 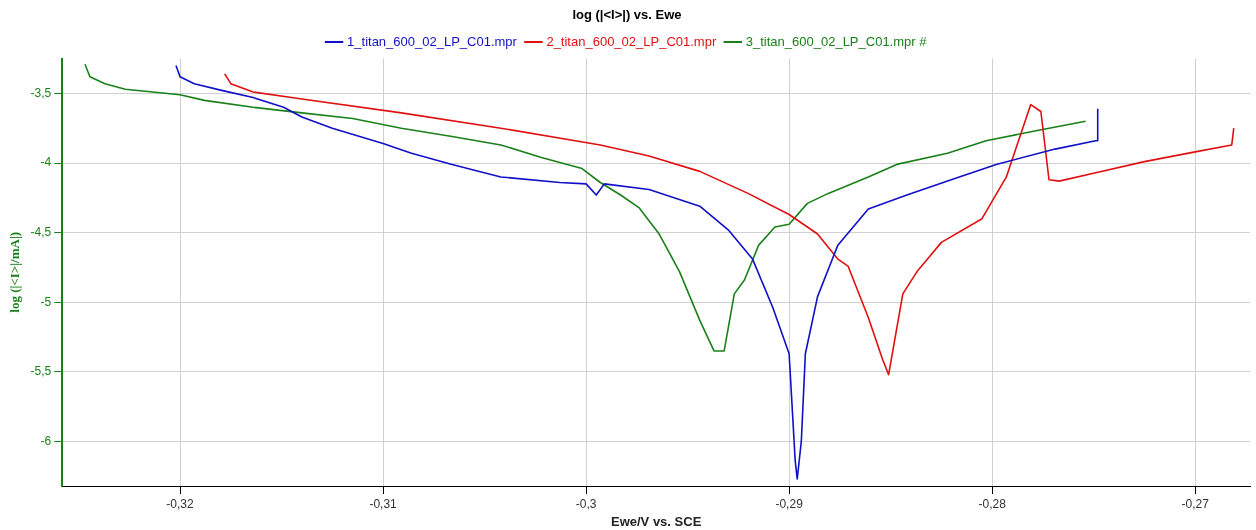 What do you see at coordinates (789, 503) in the screenshot?
I see `x-tick-label: -0,29` at bounding box center [789, 503].